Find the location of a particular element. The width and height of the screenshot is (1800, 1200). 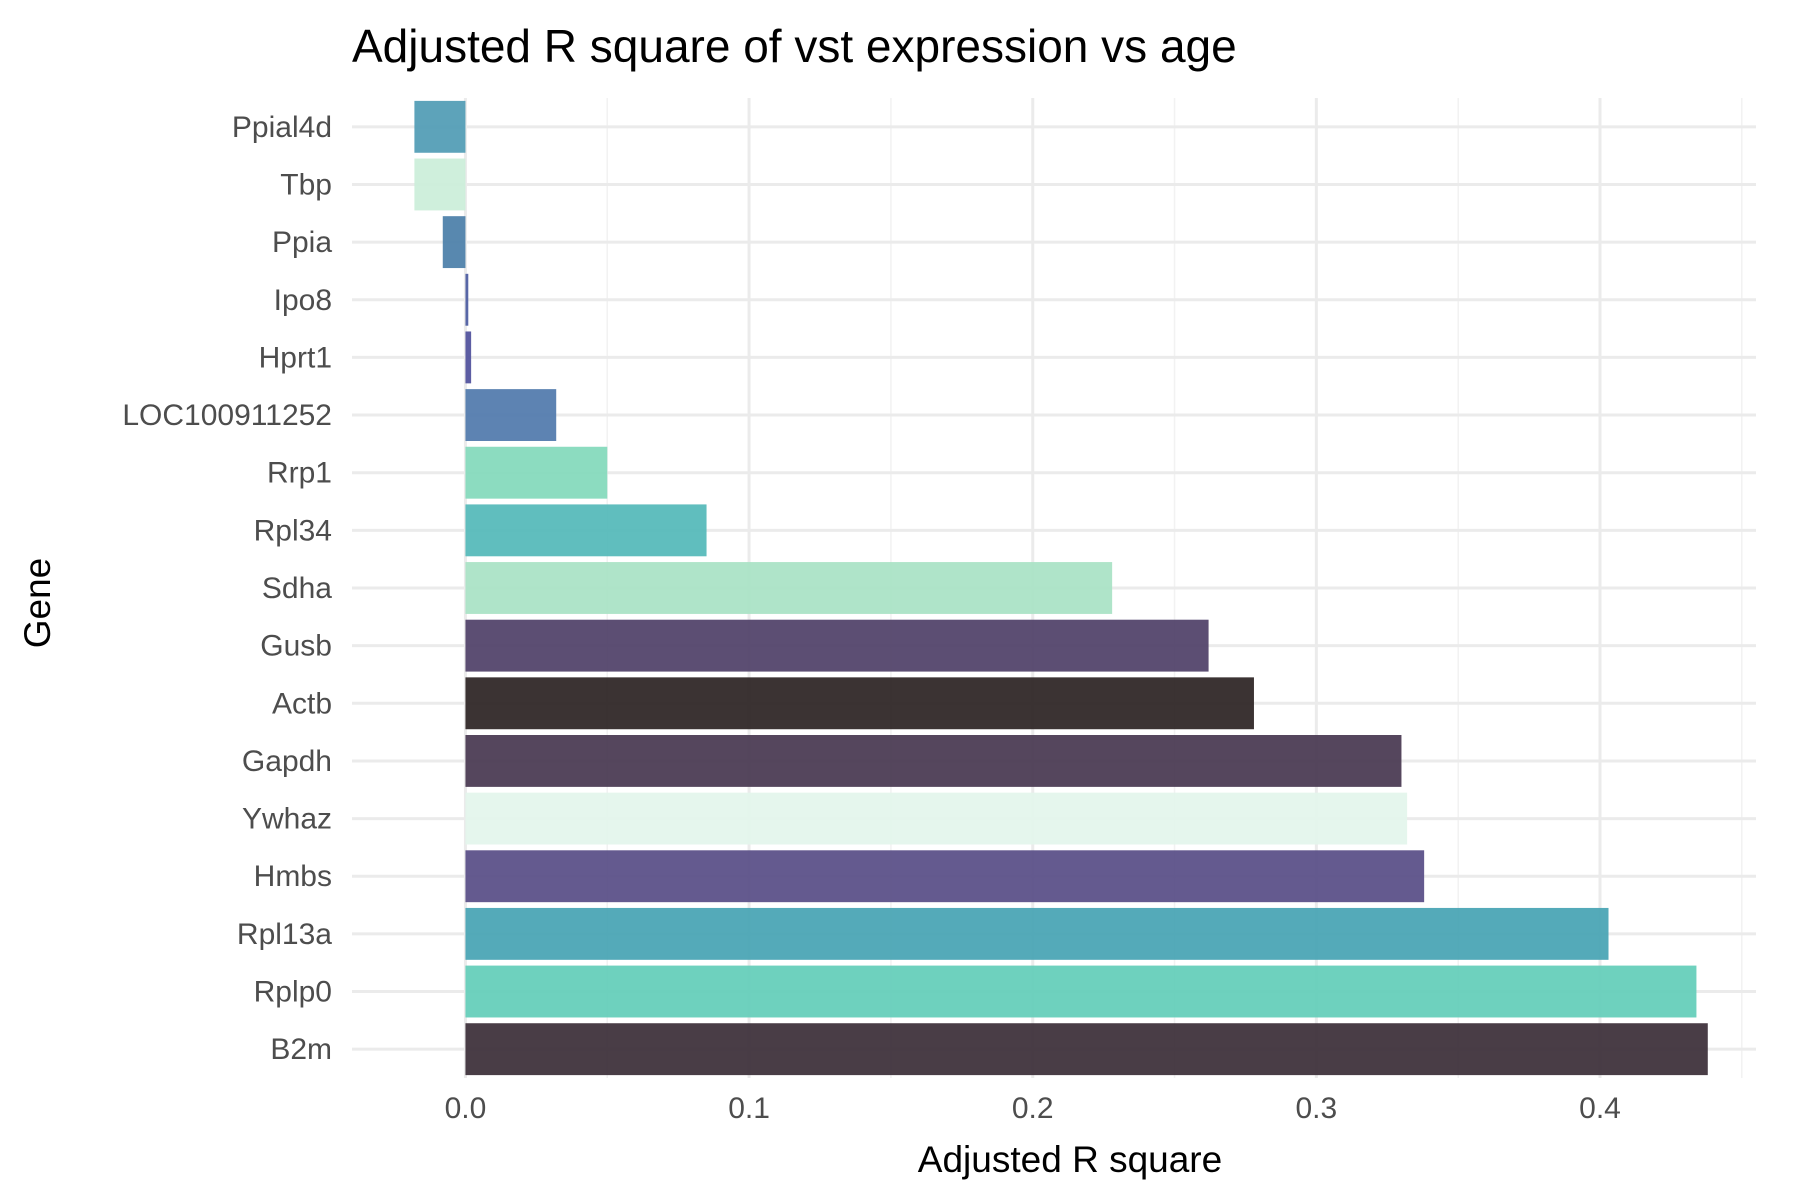

x-tick-label: 0.3 is located at coordinates (1317, 1108).